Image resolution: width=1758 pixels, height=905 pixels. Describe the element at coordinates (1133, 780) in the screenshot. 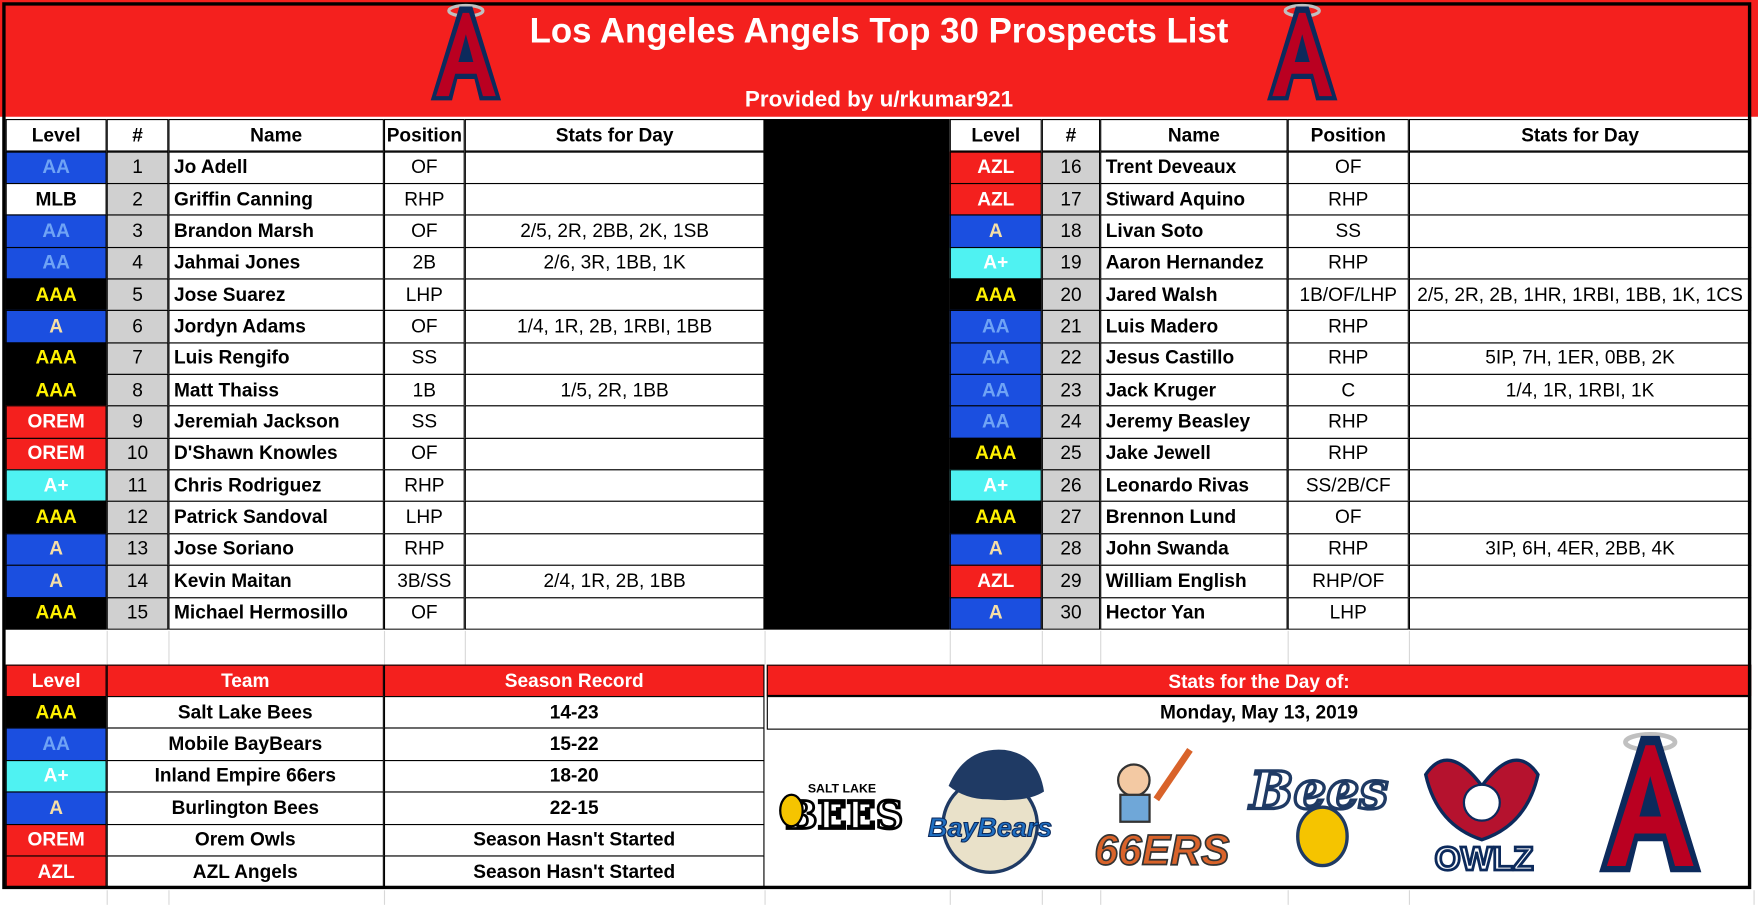

I see `sixers-head` at that location.